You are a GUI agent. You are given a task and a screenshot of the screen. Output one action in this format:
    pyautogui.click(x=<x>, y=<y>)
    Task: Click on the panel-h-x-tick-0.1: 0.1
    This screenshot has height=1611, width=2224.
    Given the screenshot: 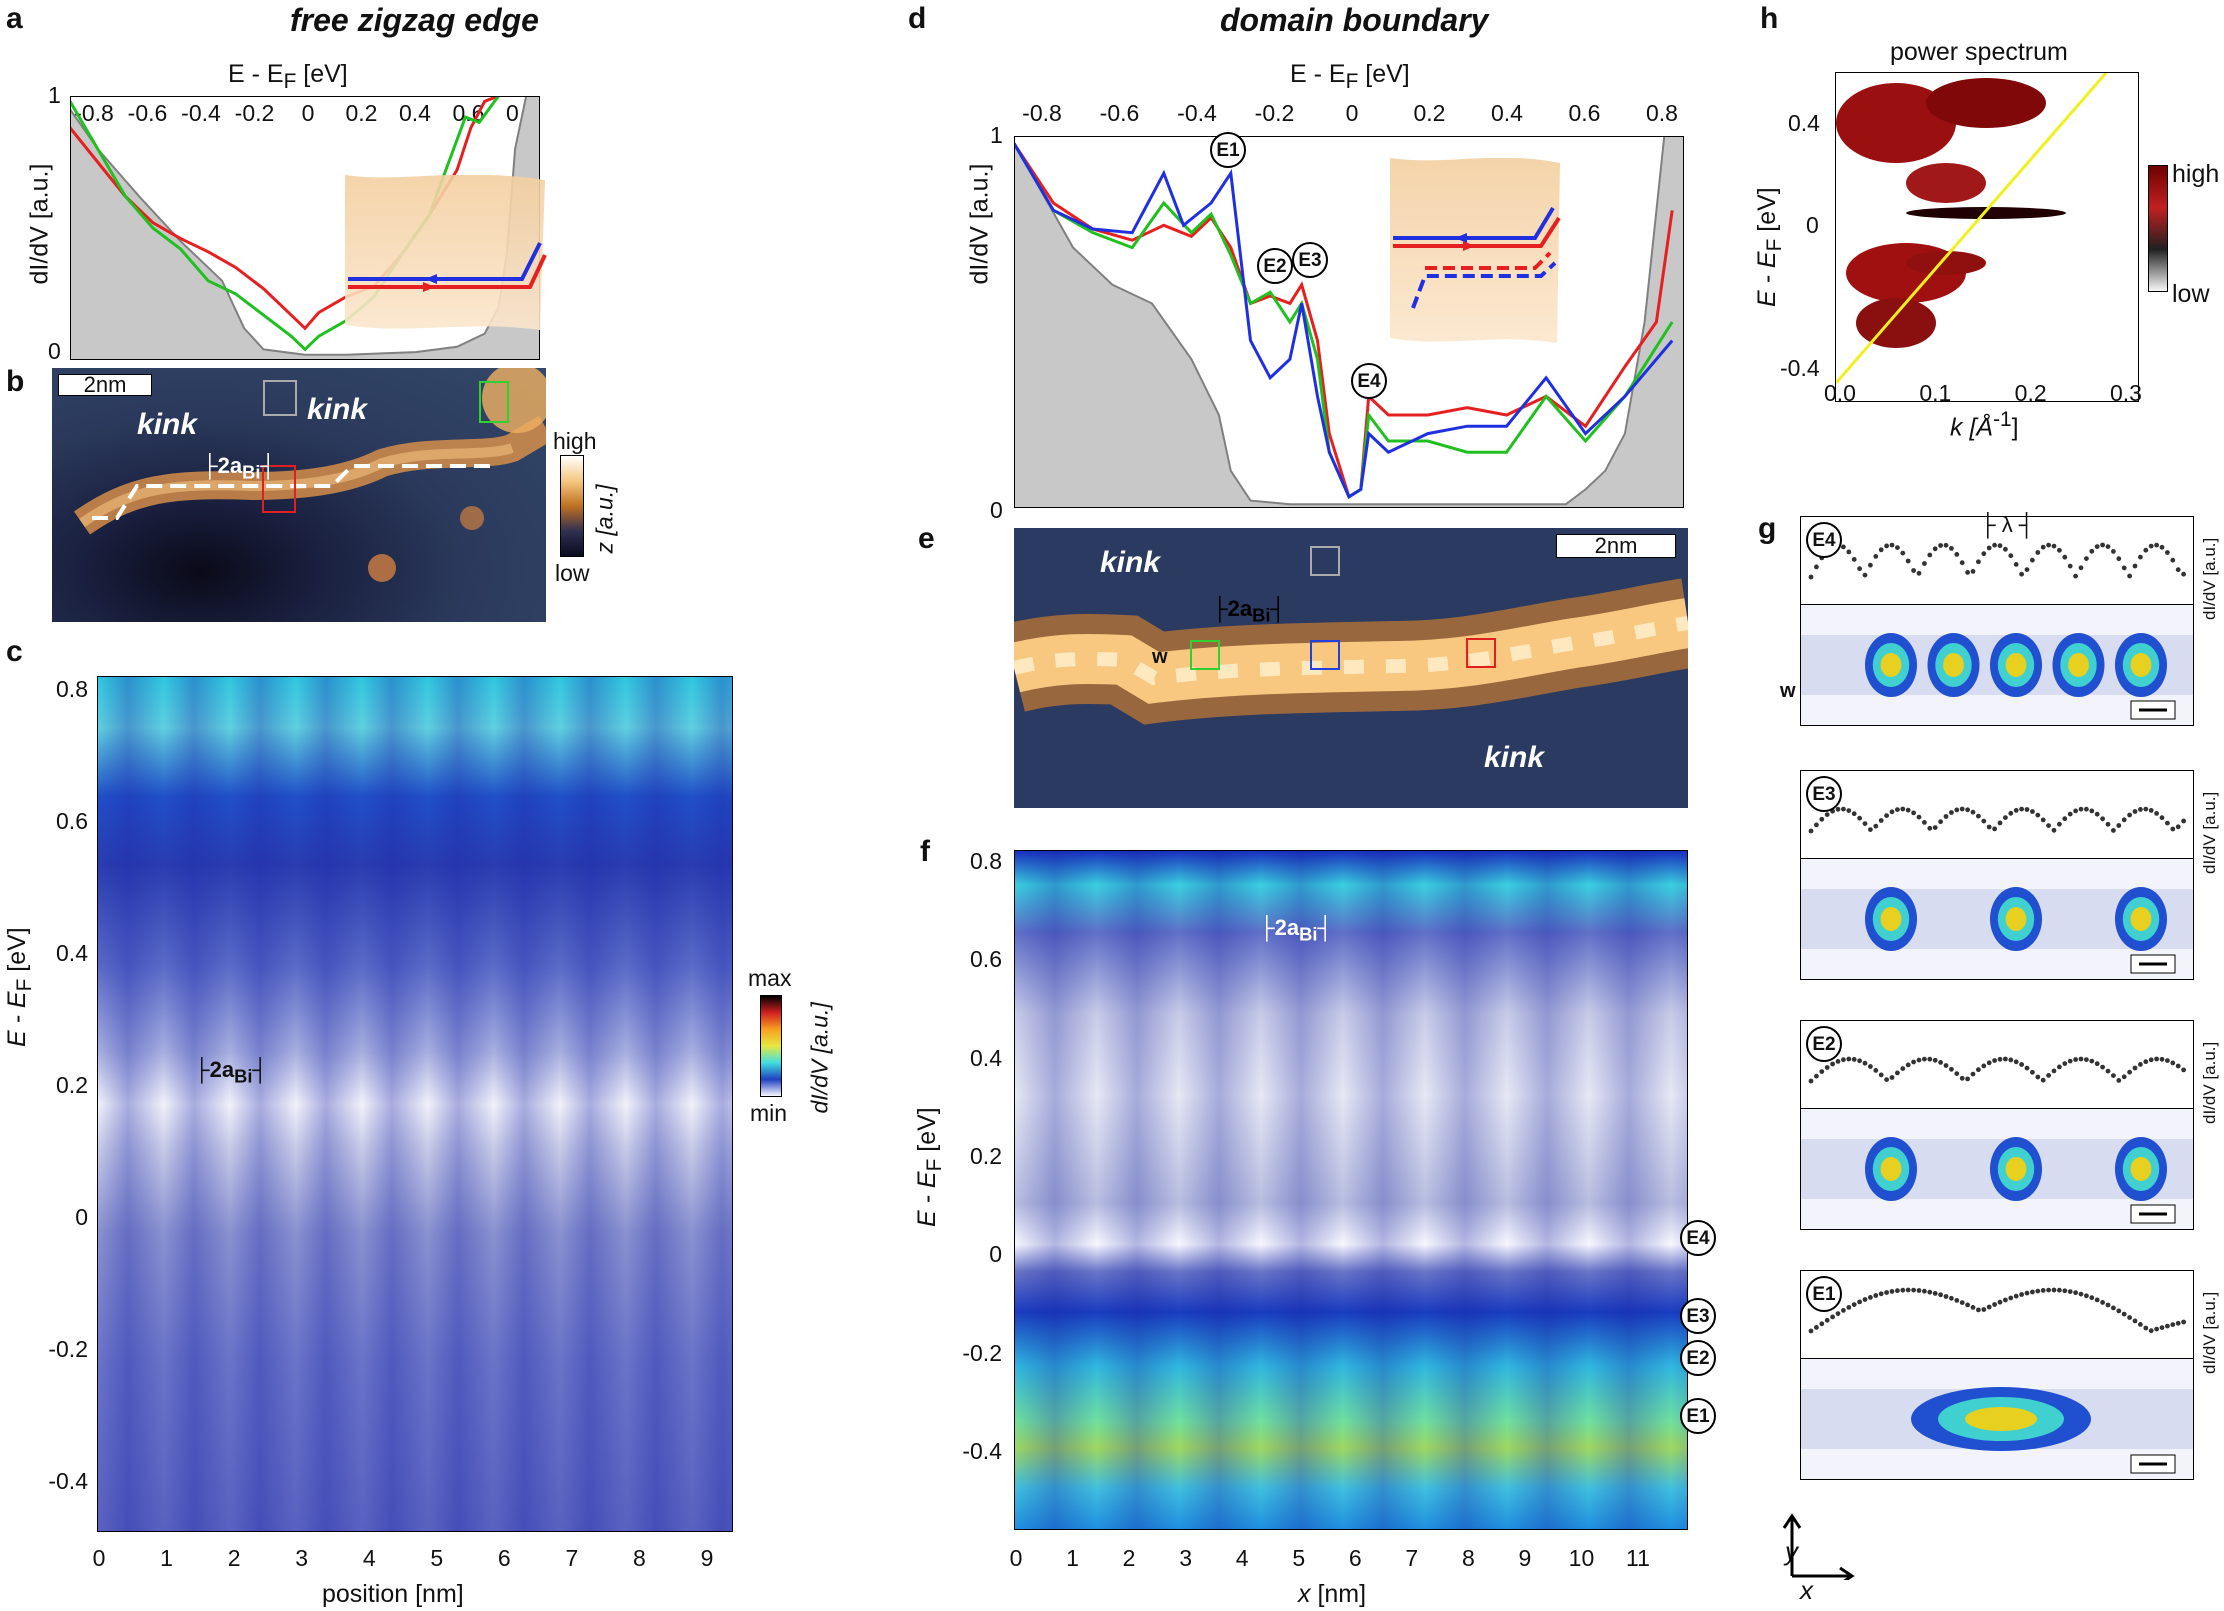 What is the action you would take?
    pyautogui.click(x=1935, y=393)
    